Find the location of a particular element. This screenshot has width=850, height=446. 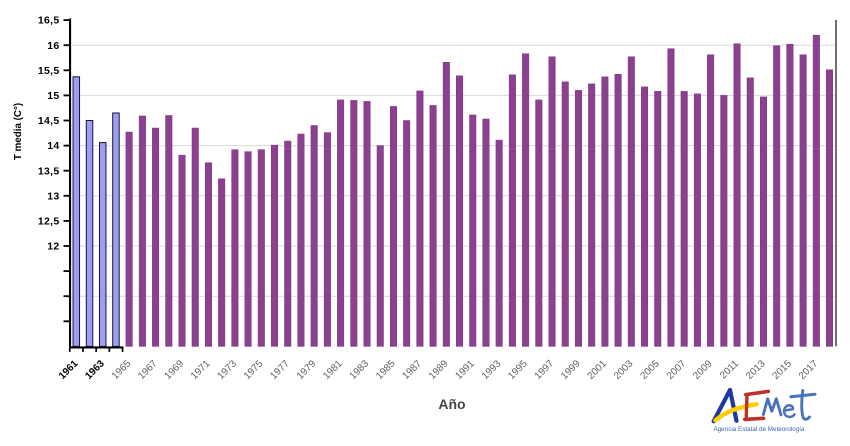

svg-text: 13,5 is located at coordinates (49, 171).